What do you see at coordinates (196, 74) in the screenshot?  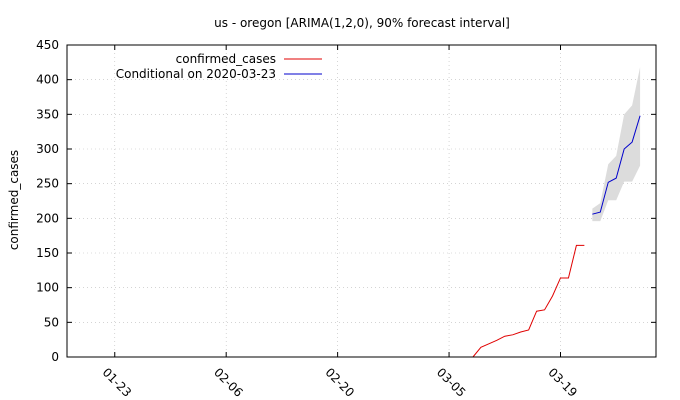 I see `legend-entry-conditional: Conditional on 2020-03-23` at bounding box center [196, 74].